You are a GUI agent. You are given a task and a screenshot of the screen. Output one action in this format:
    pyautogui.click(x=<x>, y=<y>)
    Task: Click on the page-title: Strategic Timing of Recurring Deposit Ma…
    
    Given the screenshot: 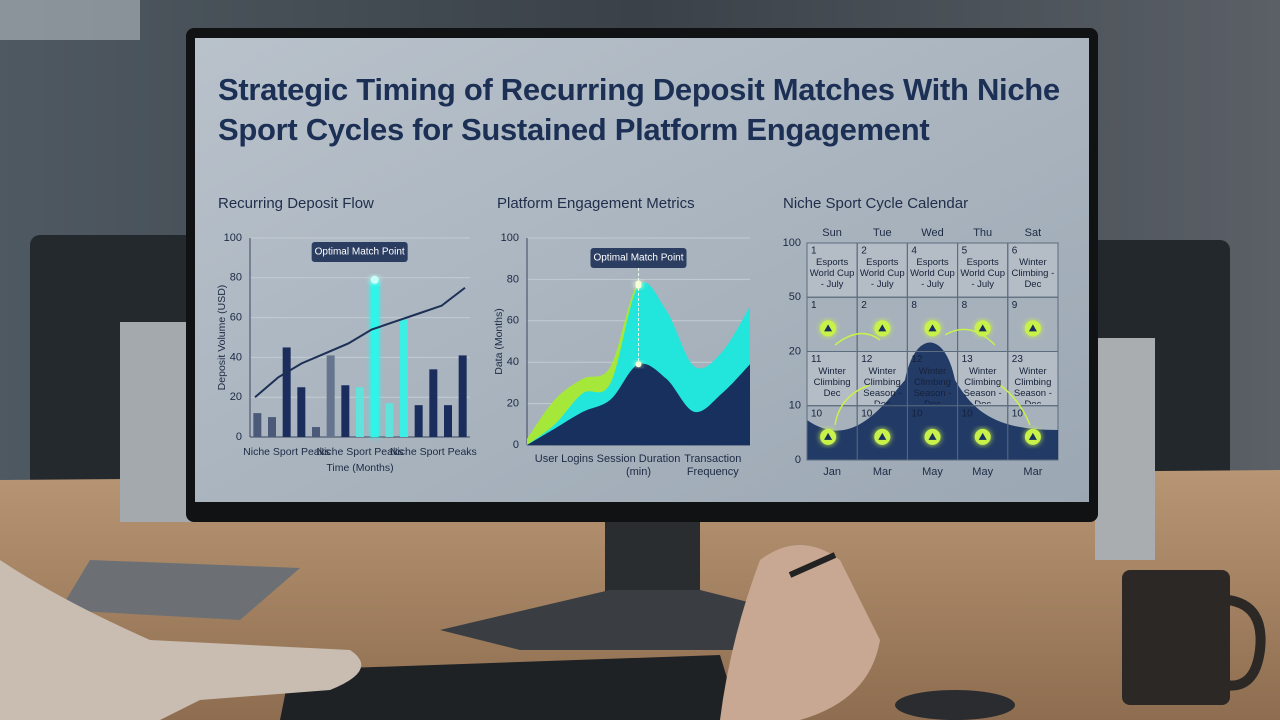 What is the action you would take?
    pyautogui.click(x=639, y=109)
    